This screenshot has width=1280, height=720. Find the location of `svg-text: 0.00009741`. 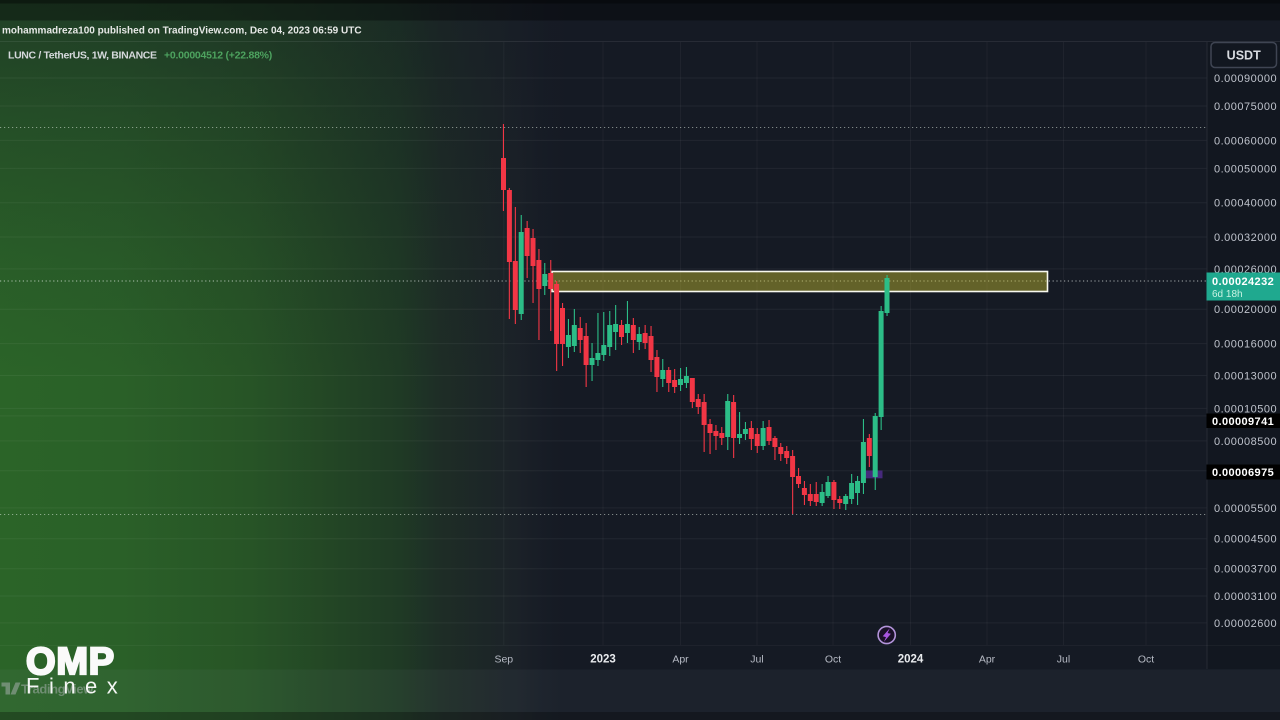

svg-text: 0.00009741 is located at coordinates (1243, 422).